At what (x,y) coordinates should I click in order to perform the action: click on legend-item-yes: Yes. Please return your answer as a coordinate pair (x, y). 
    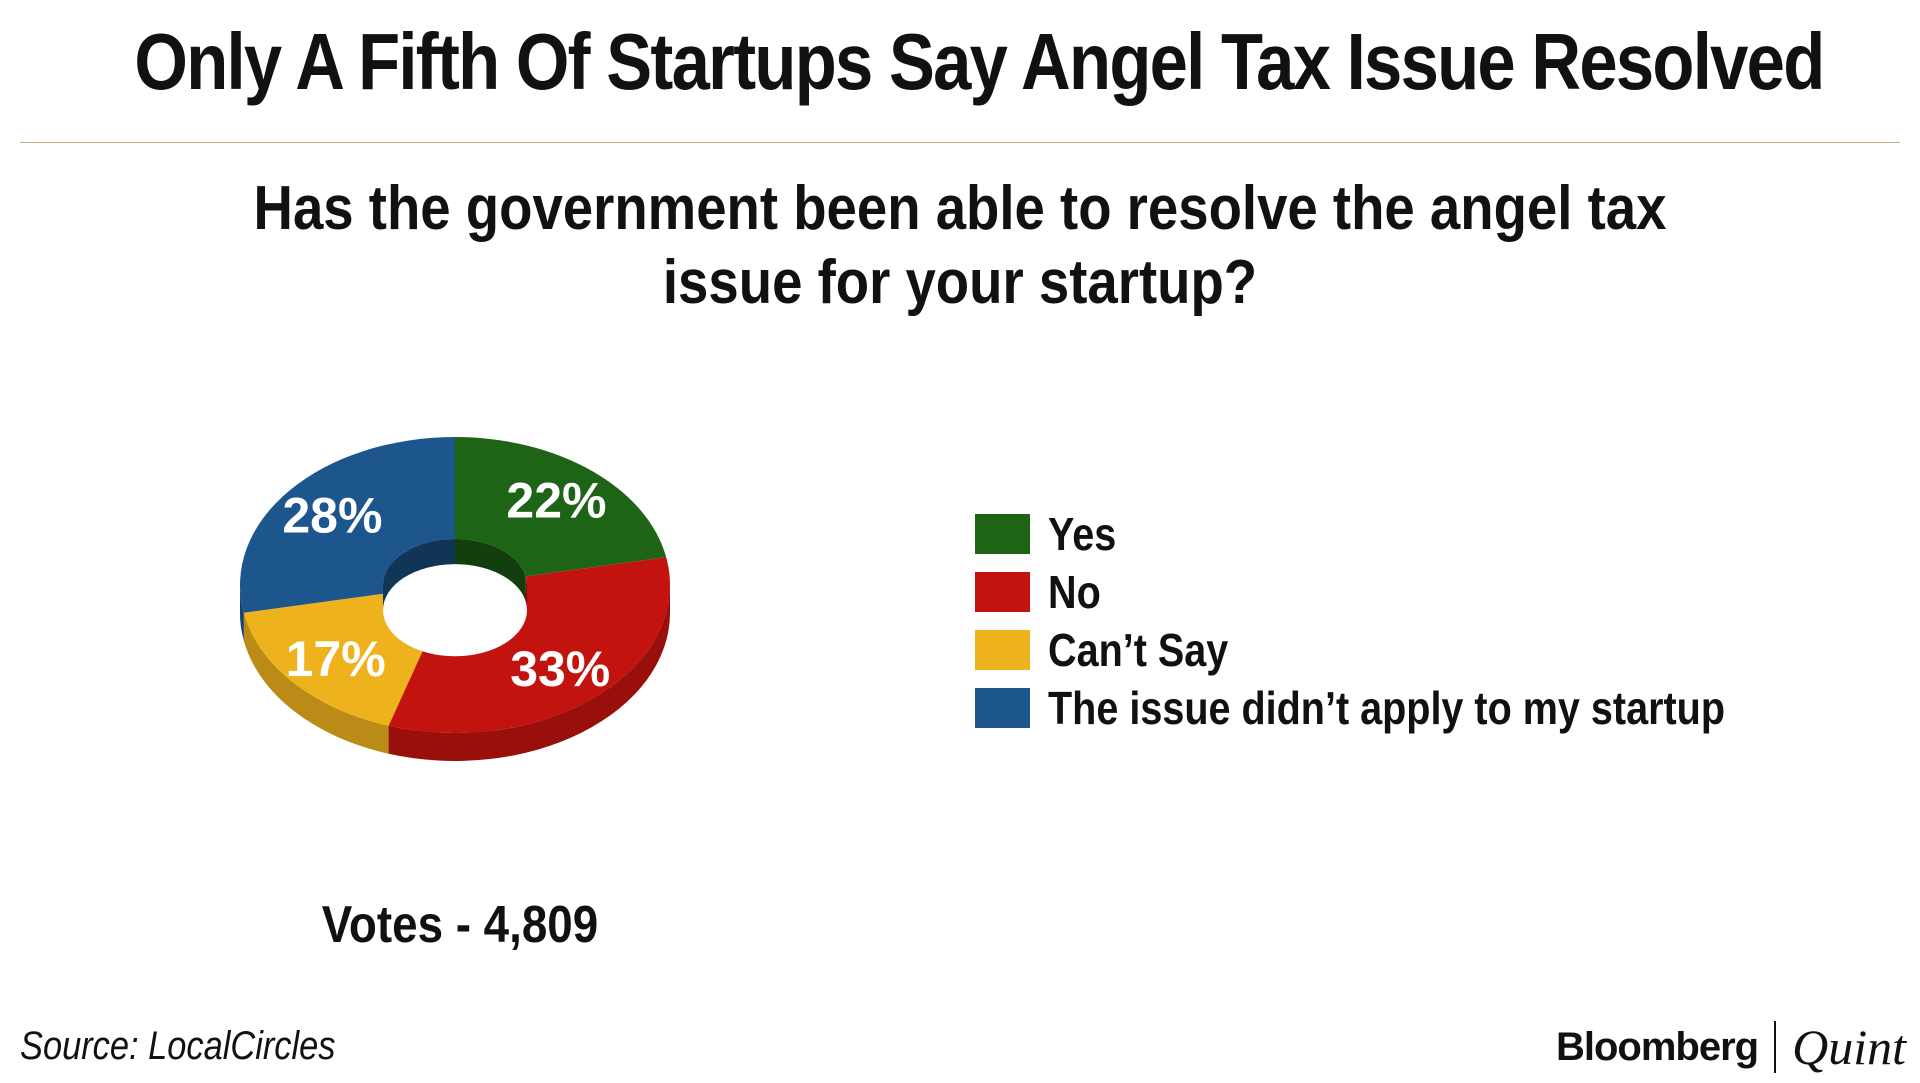
    Looking at the image, I should click on (1405, 534).